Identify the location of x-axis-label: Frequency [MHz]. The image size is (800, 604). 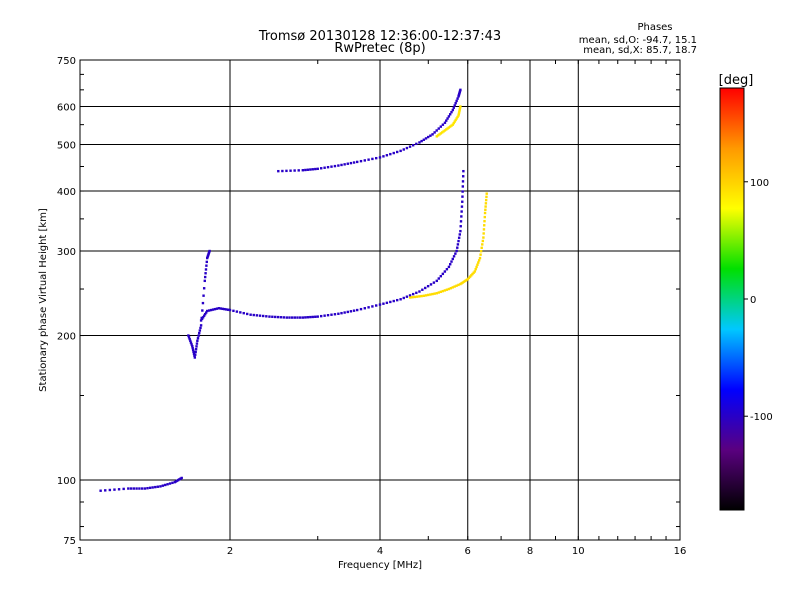
(380, 565).